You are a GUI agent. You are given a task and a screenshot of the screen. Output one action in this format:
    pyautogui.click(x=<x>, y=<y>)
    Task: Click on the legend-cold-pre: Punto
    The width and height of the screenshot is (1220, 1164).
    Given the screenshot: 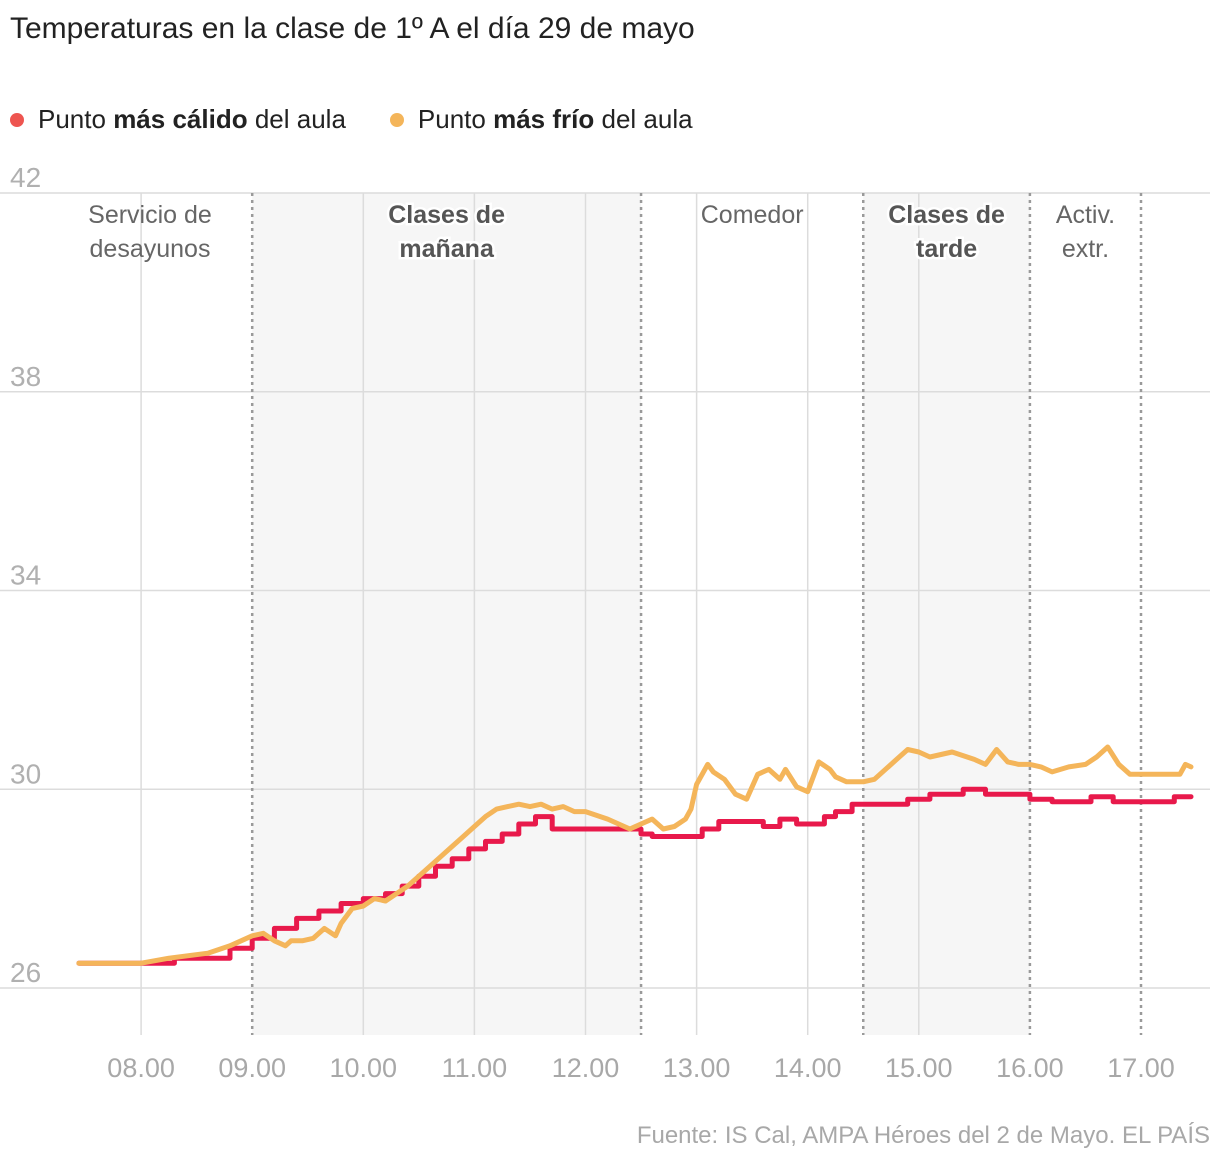 What is the action you would take?
    pyautogui.click(x=451, y=119)
    